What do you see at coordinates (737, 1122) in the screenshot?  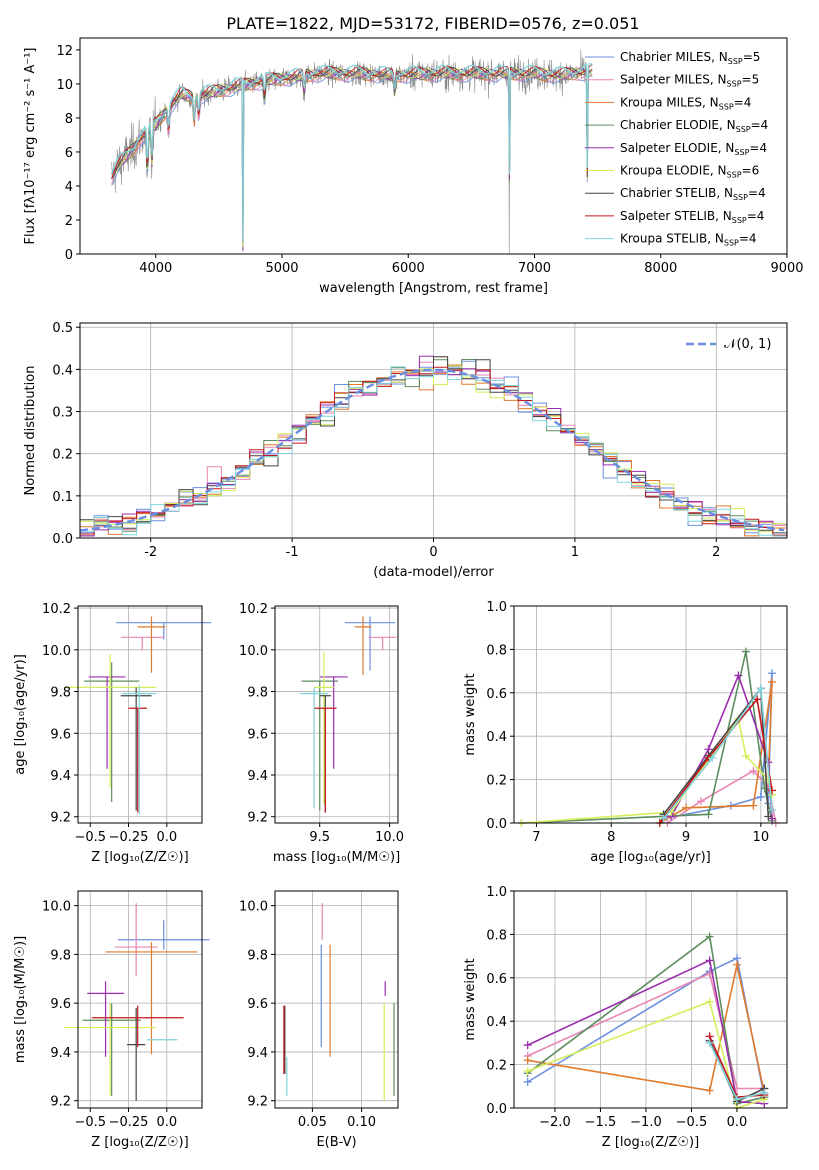 I see `x-tick-label: 0.0` at bounding box center [737, 1122].